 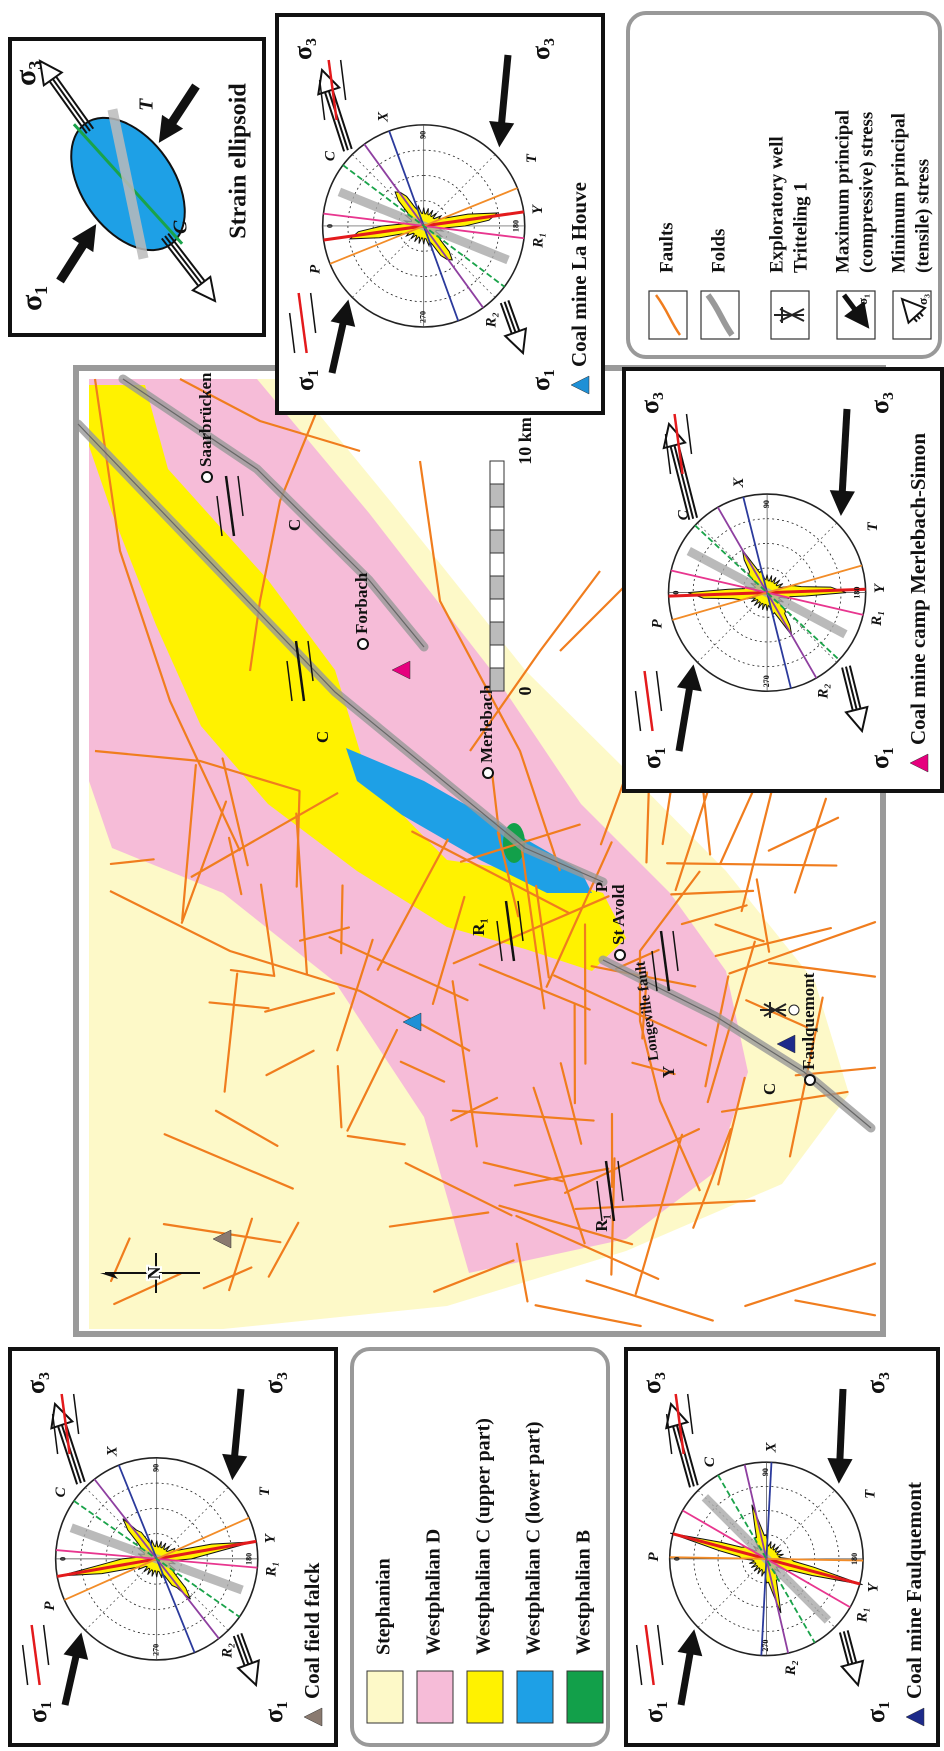 What do you see at coordinates (109, 1276) in the screenshot?
I see `north-arrow-head` at bounding box center [109, 1276].